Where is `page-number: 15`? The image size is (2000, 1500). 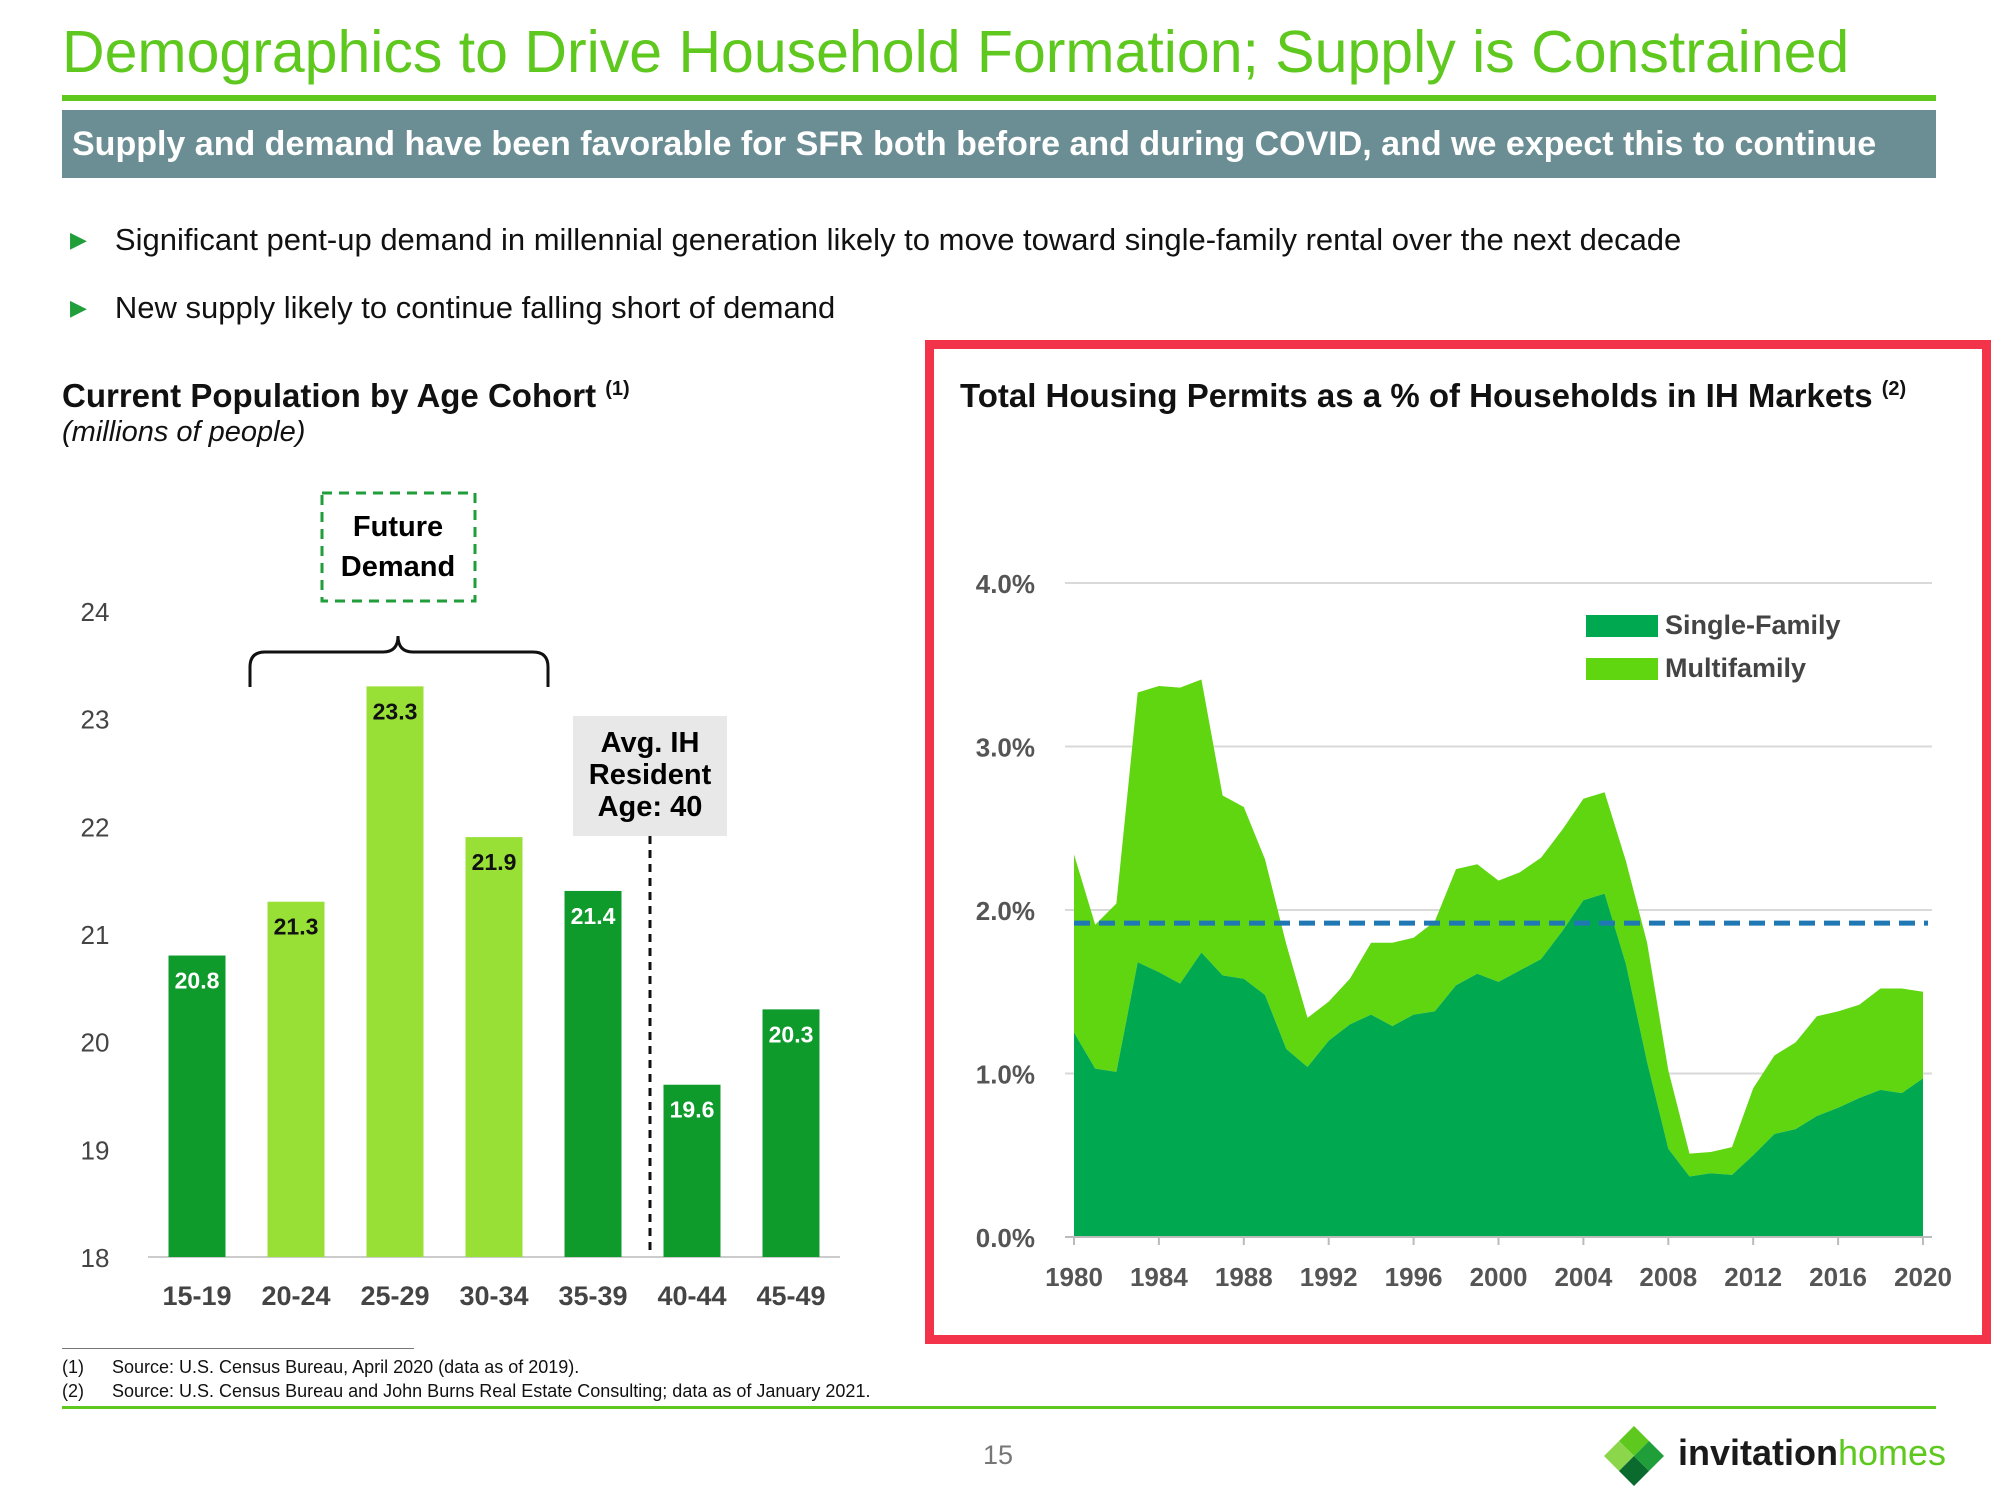 page-number: 15 is located at coordinates (998, 1455).